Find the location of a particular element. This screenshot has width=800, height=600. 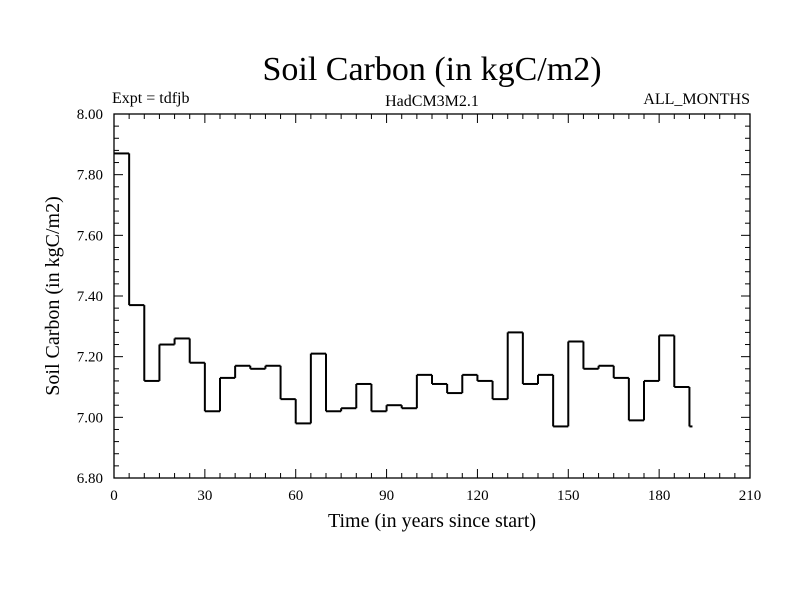

x-tick-label: 150 is located at coordinates (568, 496).